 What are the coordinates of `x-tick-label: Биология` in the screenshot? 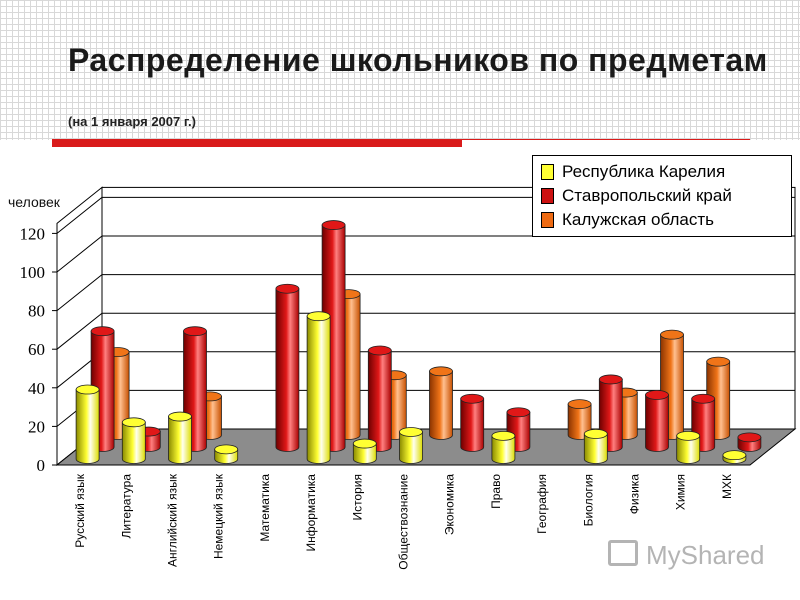 It's located at (588, 500).